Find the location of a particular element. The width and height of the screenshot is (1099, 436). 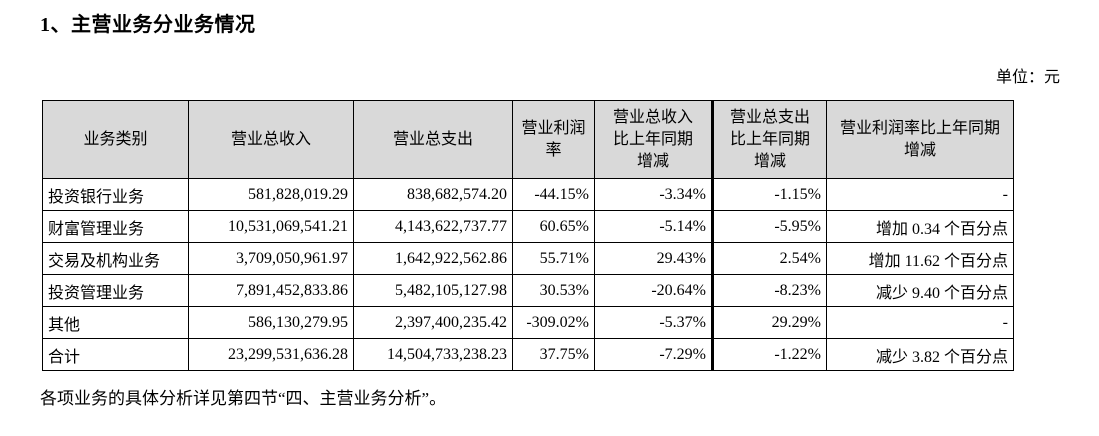

margin-cell: -44.15% is located at coordinates (553, 194).